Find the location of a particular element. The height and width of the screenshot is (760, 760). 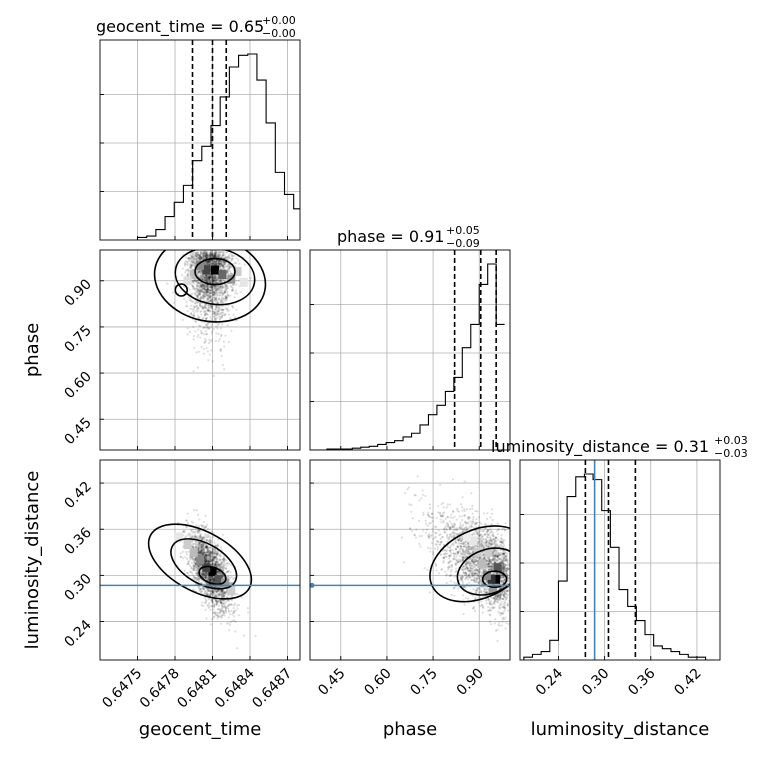

scatter-geocent-time-vs-phase is located at coordinates (200, 350).